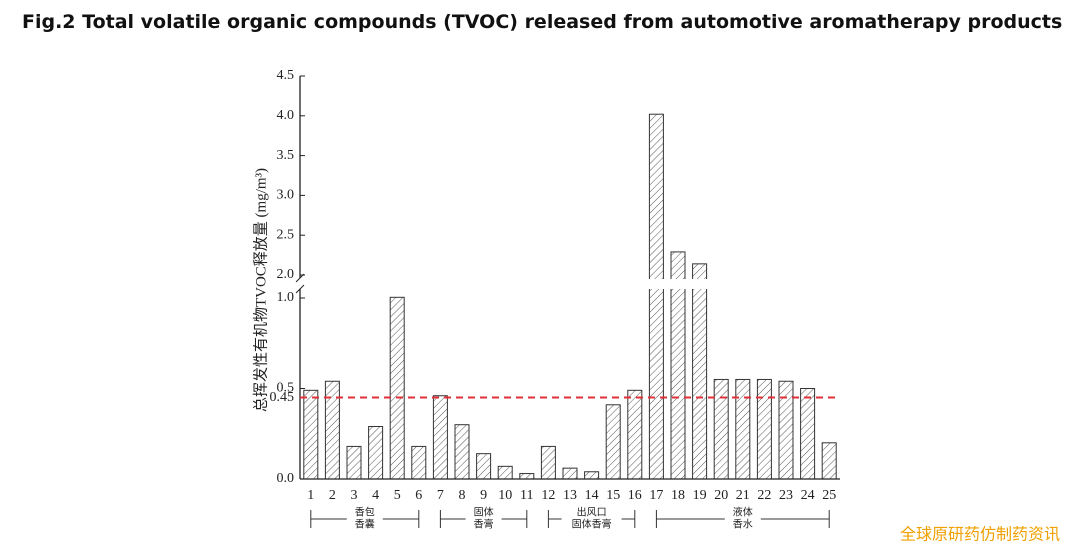 The height and width of the screenshot is (553, 1080). Describe the element at coordinates (286, 297) in the screenshot. I see `y-tick-label: 1.0` at that location.